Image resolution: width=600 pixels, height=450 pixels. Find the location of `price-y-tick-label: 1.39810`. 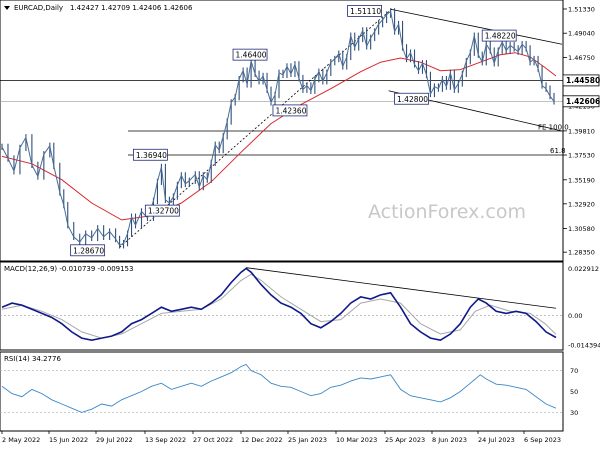

price-y-tick-label: 1.39810 is located at coordinates (581, 131).